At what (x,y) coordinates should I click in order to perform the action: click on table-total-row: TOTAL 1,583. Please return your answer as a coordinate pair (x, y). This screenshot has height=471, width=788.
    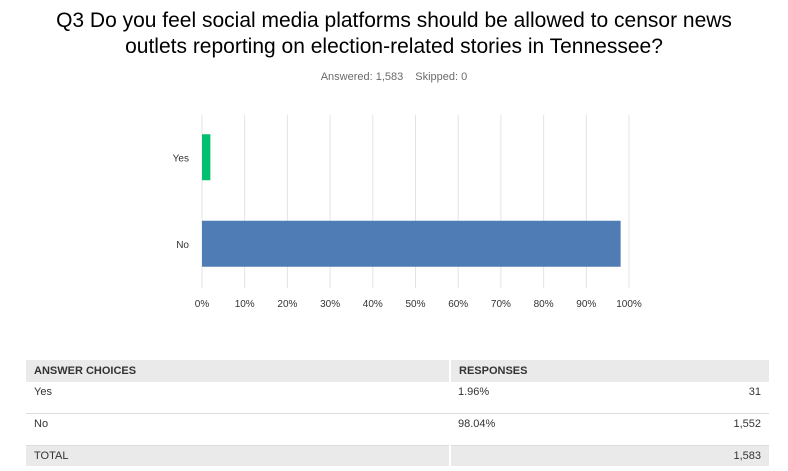
    Looking at the image, I should click on (397, 455).